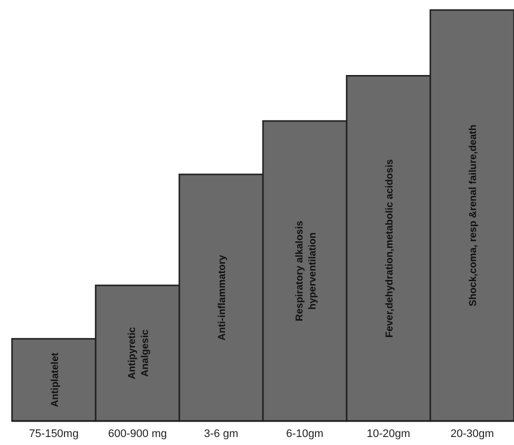  What do you see at coordinates (305, 434) in the screenshot?
I see `x-tick-label: 6-10gm` at bounding box center [305, 434].